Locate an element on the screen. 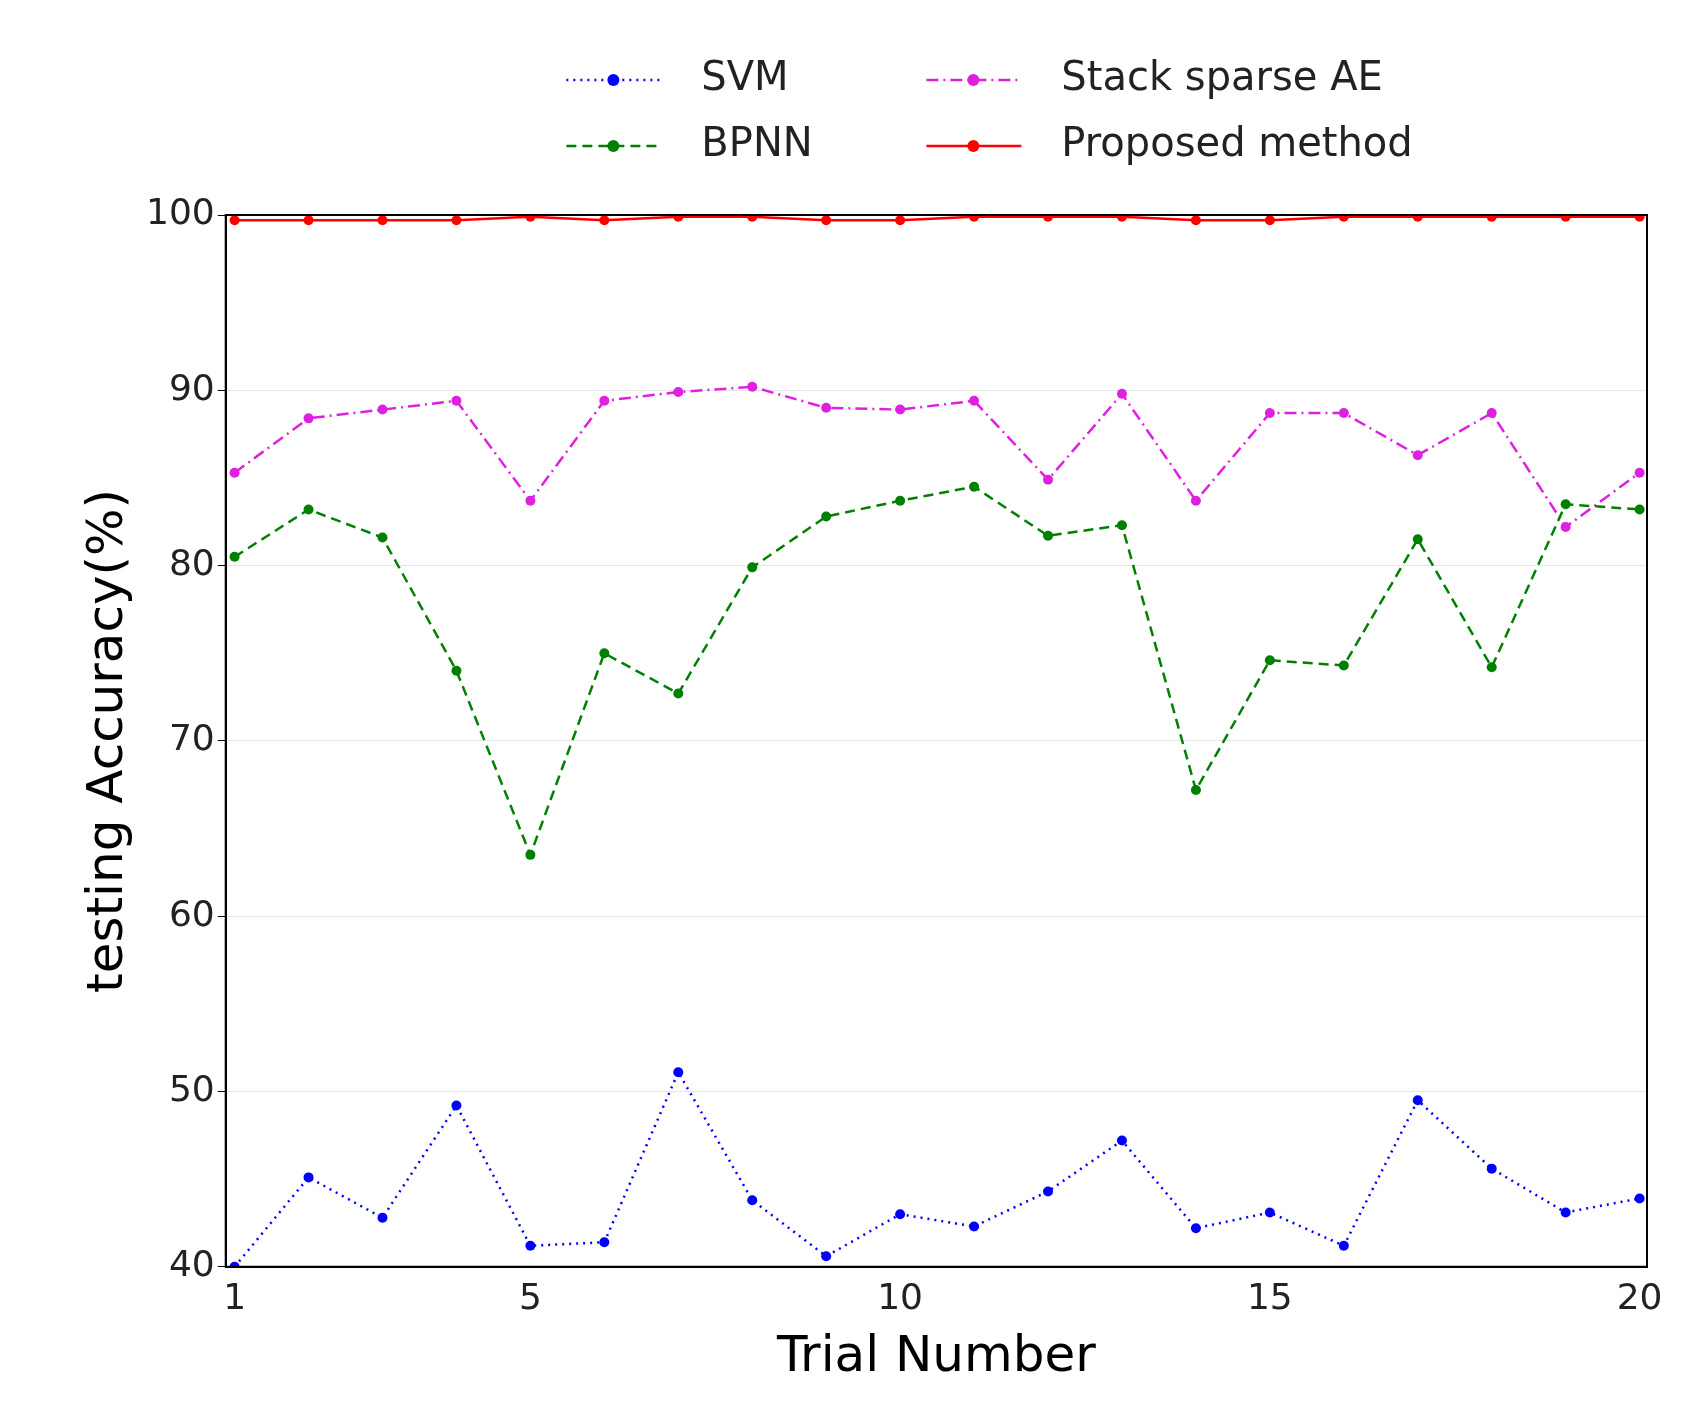 The width and height of the screenshot is (1692, 1422). y-tick-label: 50 is located at coordinates (191, 1088).